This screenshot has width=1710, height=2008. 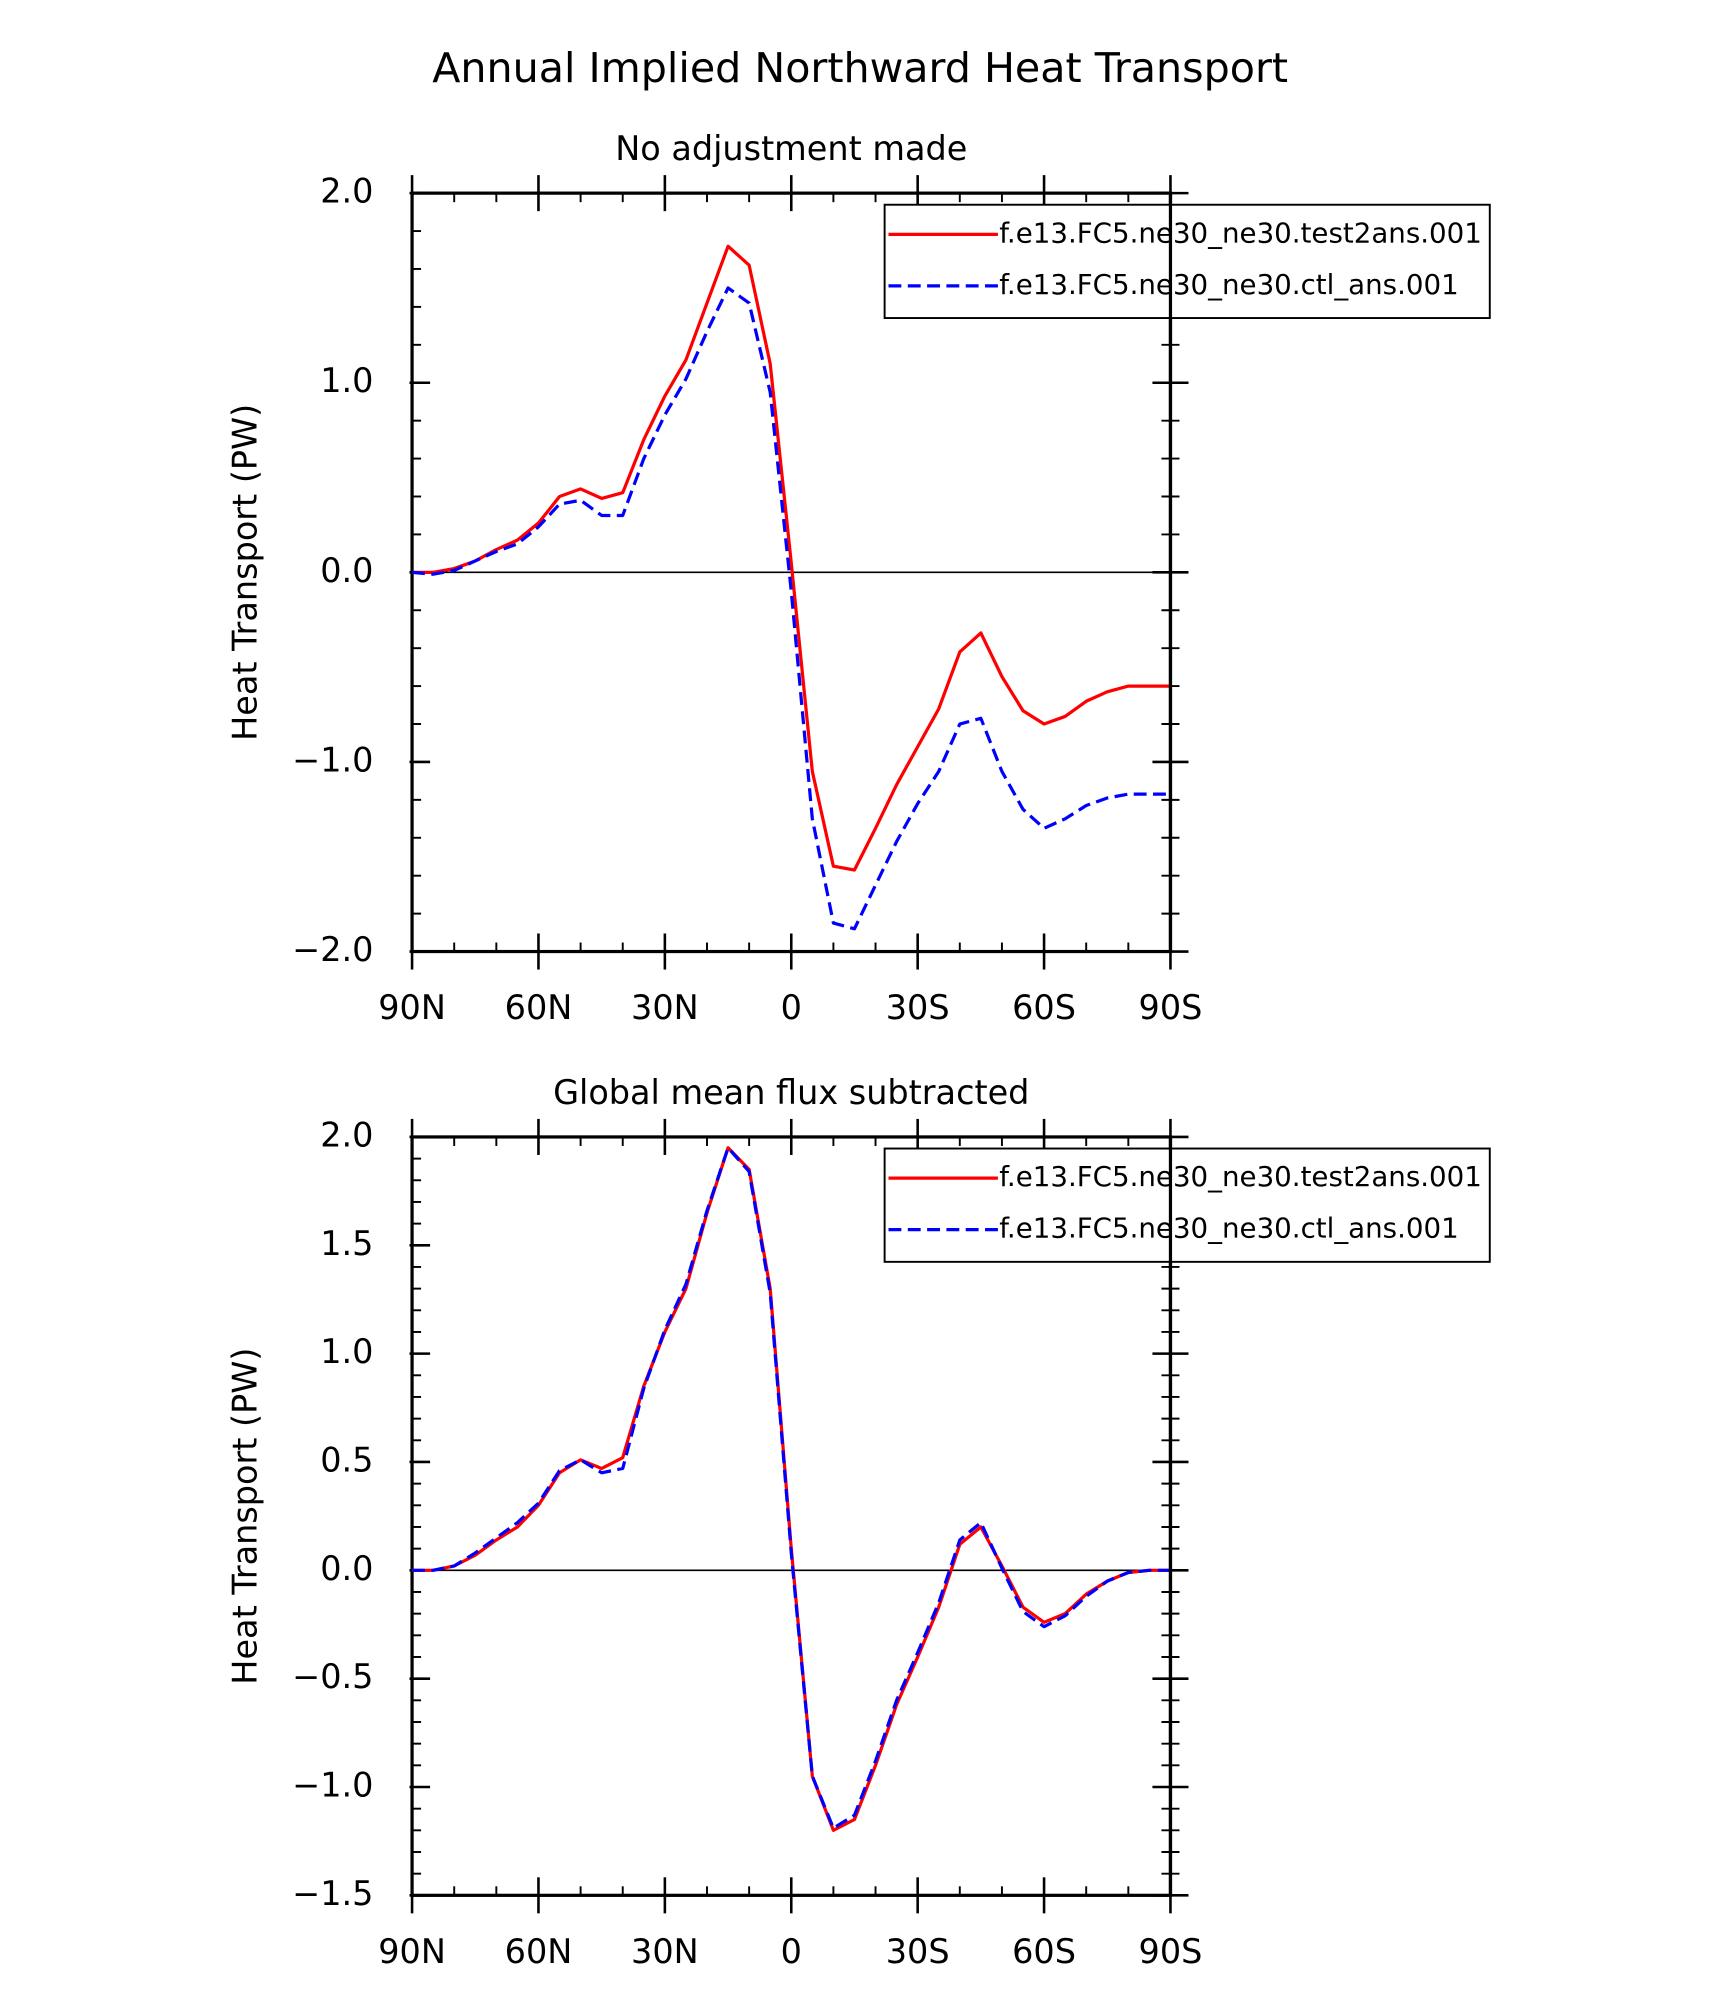 What do you see at coordinates (791, 1092) in the screenshot?
I see `chart-title: Global mean flux subtracted` at bounding box center [791, 1092].